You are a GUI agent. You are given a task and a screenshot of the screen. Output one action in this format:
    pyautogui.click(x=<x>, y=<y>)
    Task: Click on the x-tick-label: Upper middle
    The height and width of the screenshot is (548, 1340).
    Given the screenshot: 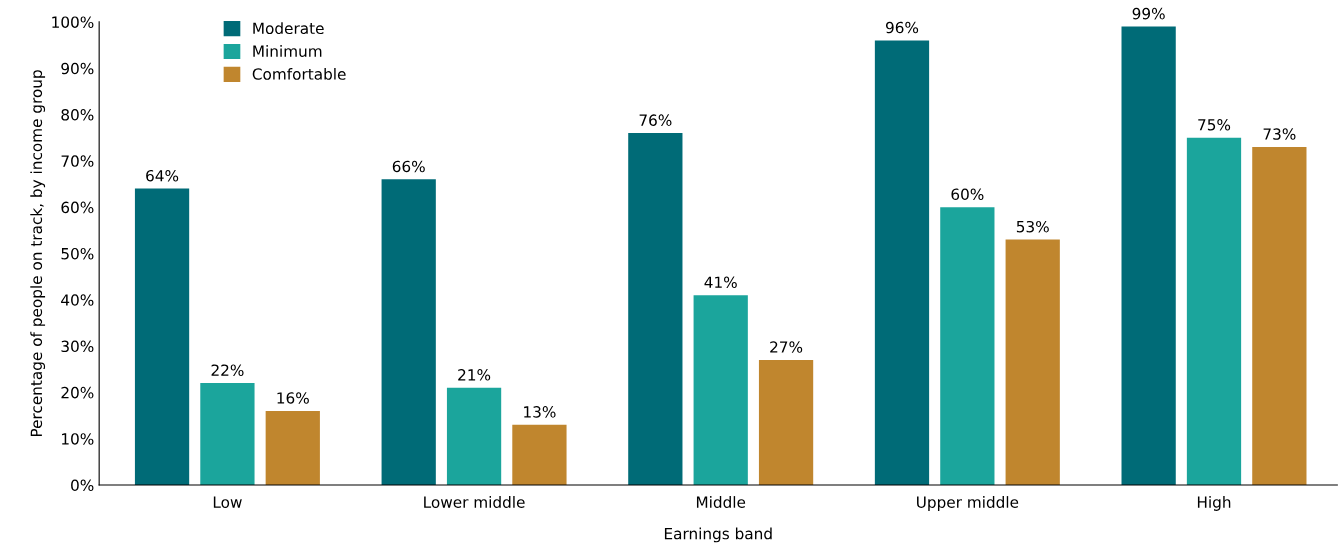 What is the action you would take?
    pyautogui.click(x=968, y=503)
    